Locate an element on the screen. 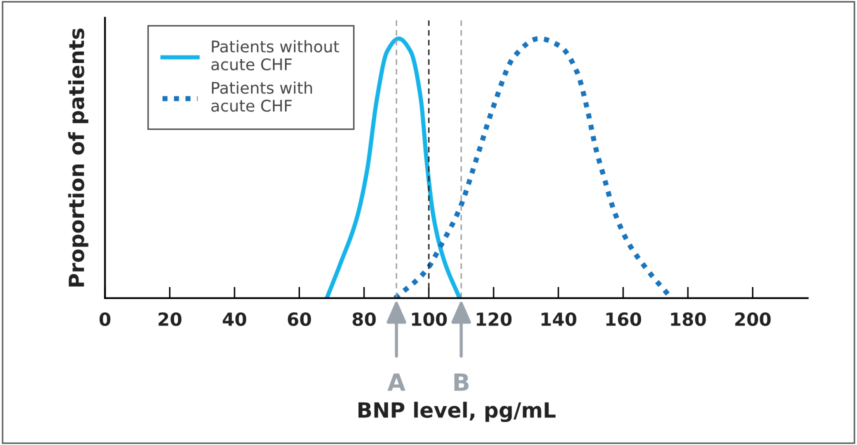 The width and height of the screenshot is (857, 445). x-tick-label: 0 is located at coordinates (105, 319).